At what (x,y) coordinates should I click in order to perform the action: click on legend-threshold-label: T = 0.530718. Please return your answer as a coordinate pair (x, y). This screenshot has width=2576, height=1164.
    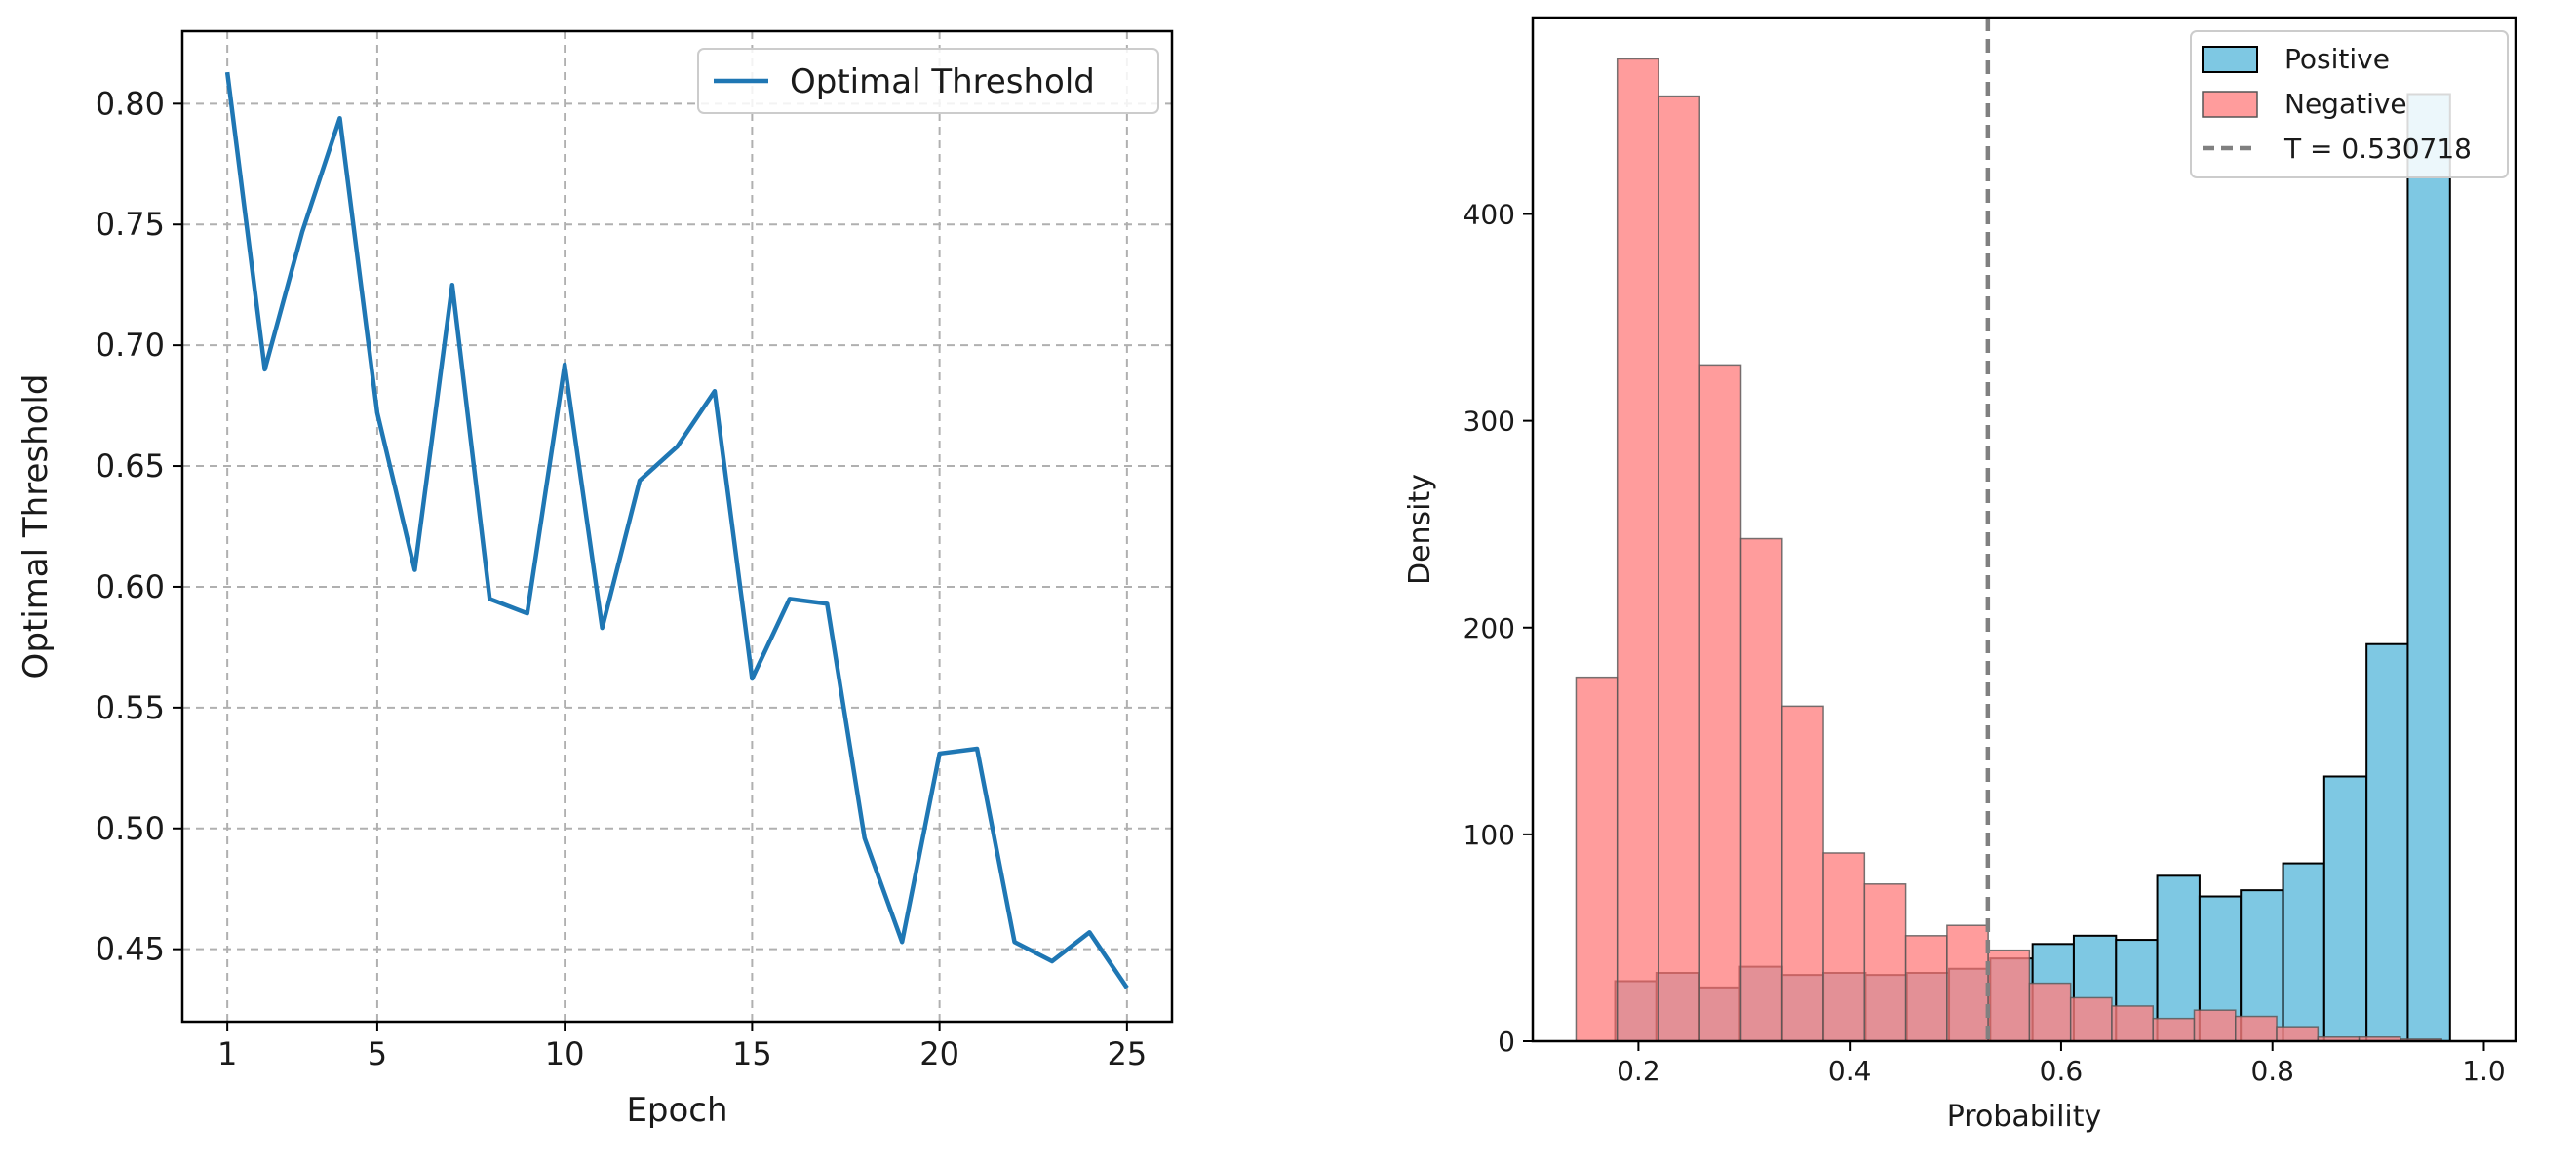
    Looking at the image, I should click on (2377, 149).